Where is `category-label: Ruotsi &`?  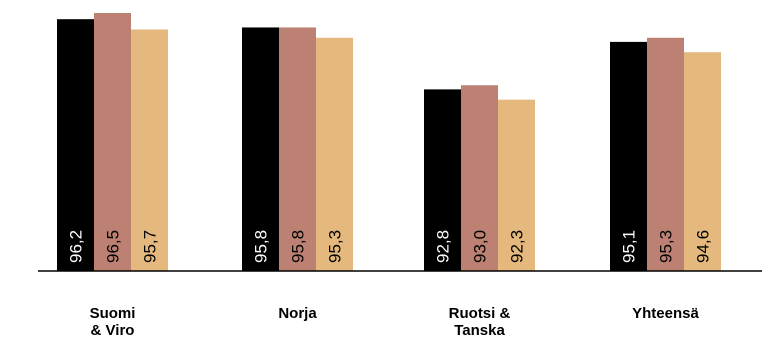
category-label: Ruotsi & is located at coordinates (480, 313).